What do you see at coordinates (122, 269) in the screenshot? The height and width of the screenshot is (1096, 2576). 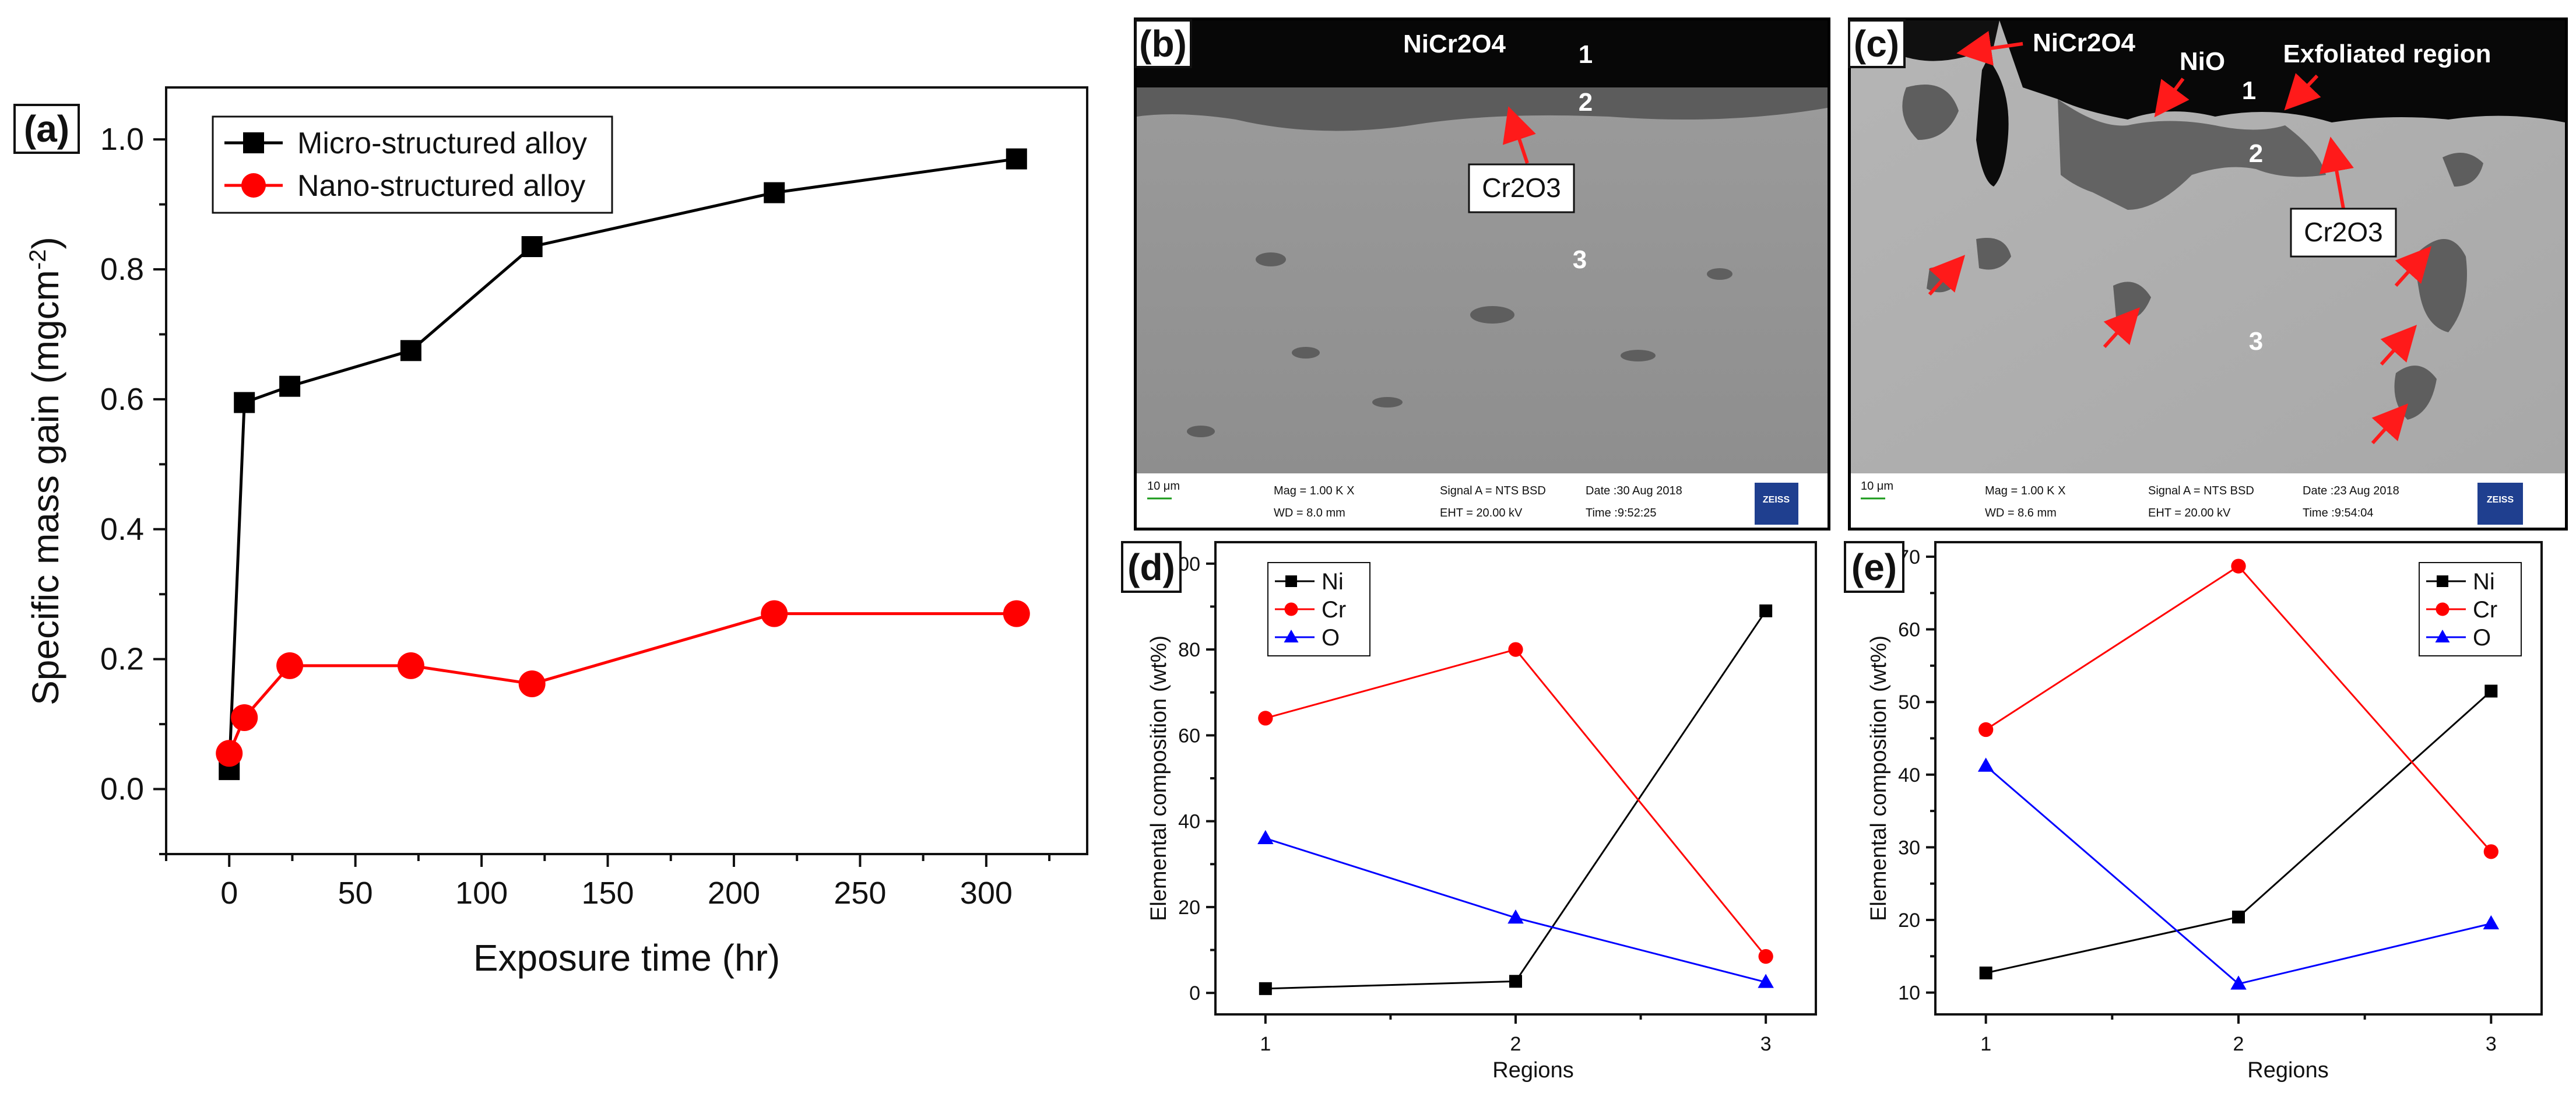 I see `y-tick-label: 0.8` at bounding box center [122, 269].